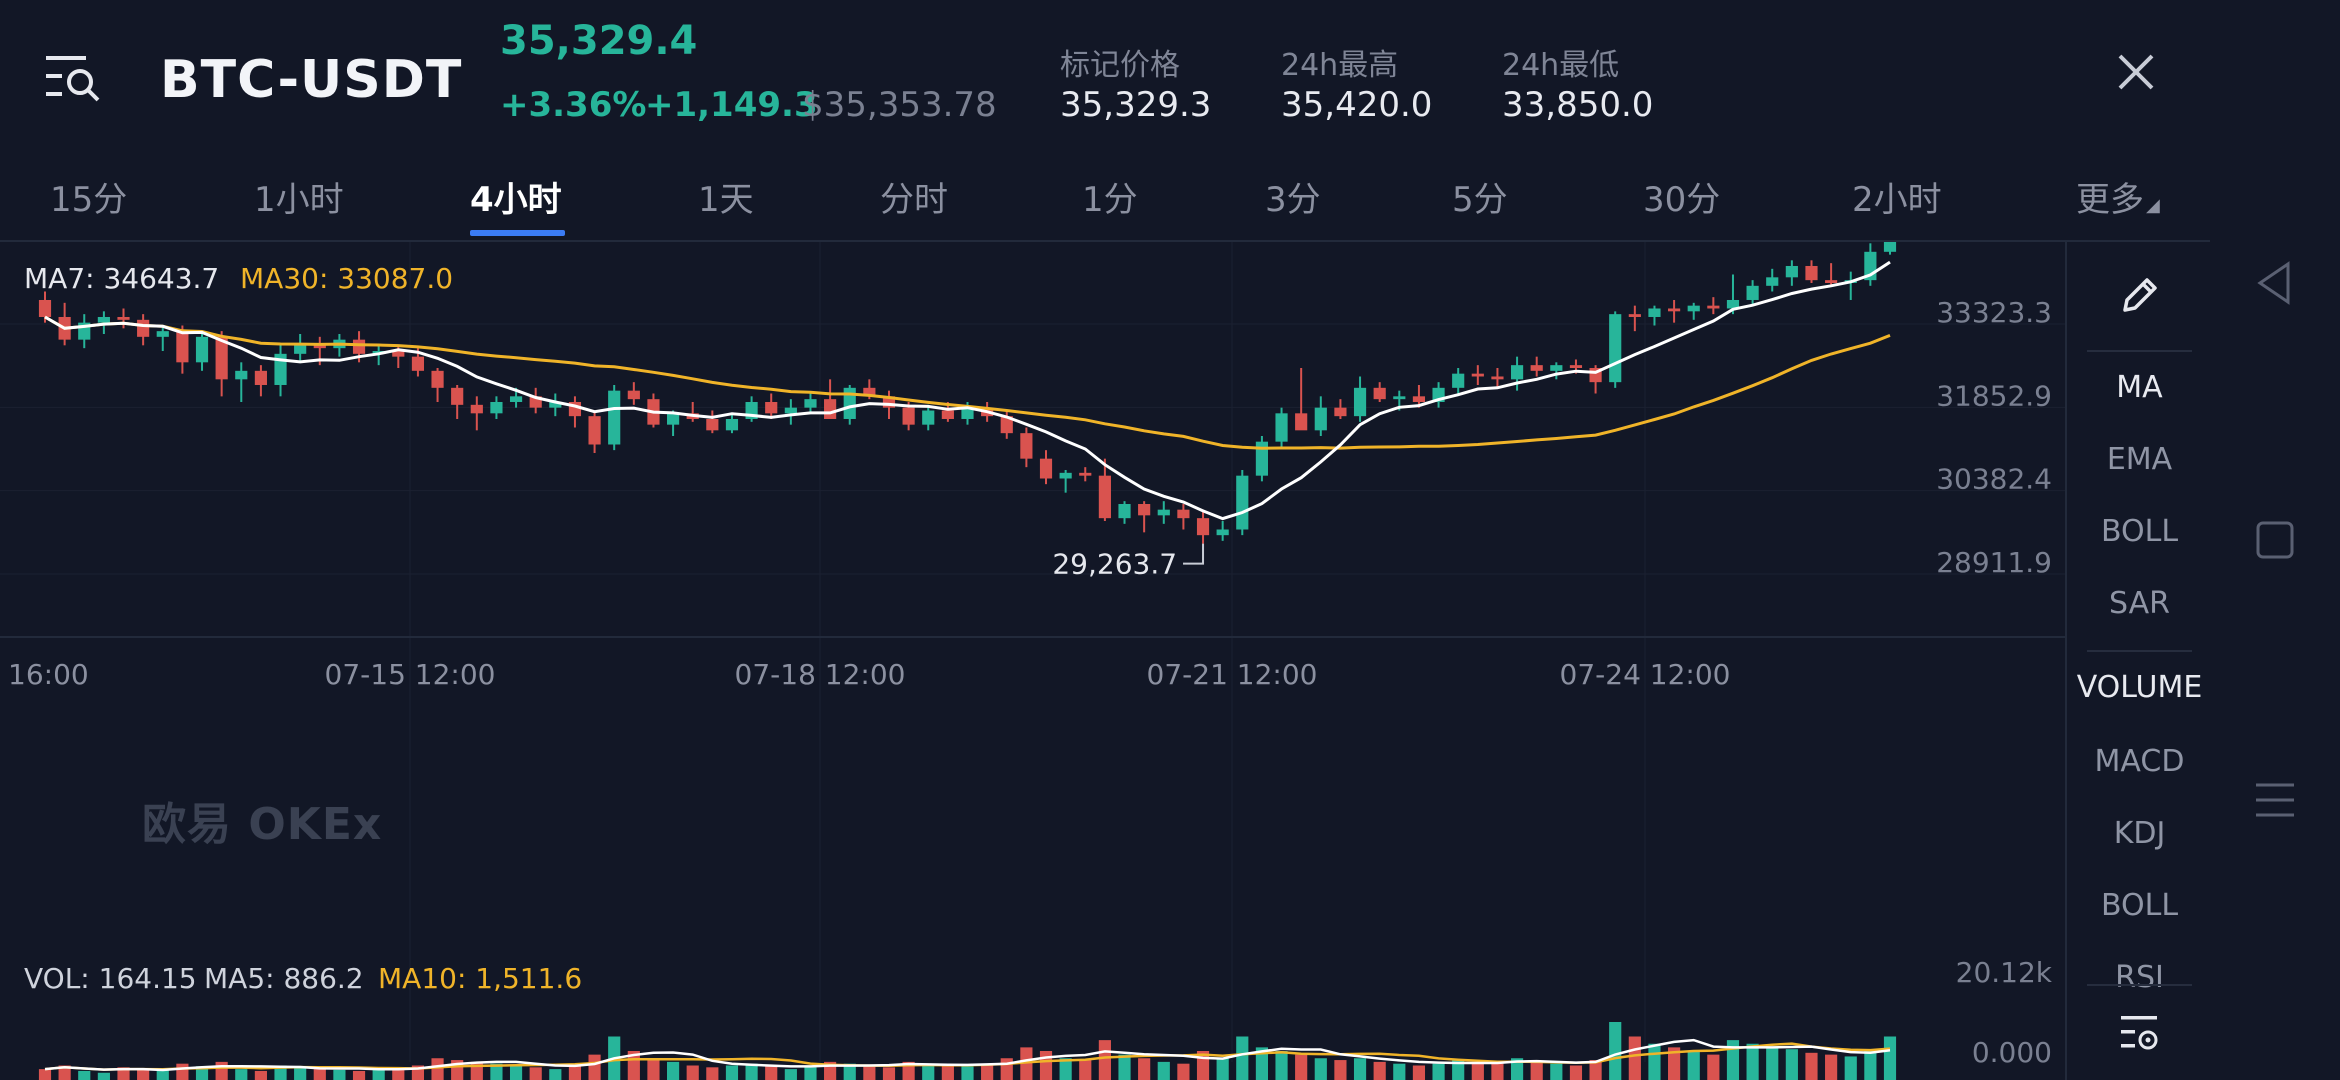 Image resolution: width=2340 pixels, height=1080 pixels. I want to click on indicator-ma: MA, so click(2139, 387).